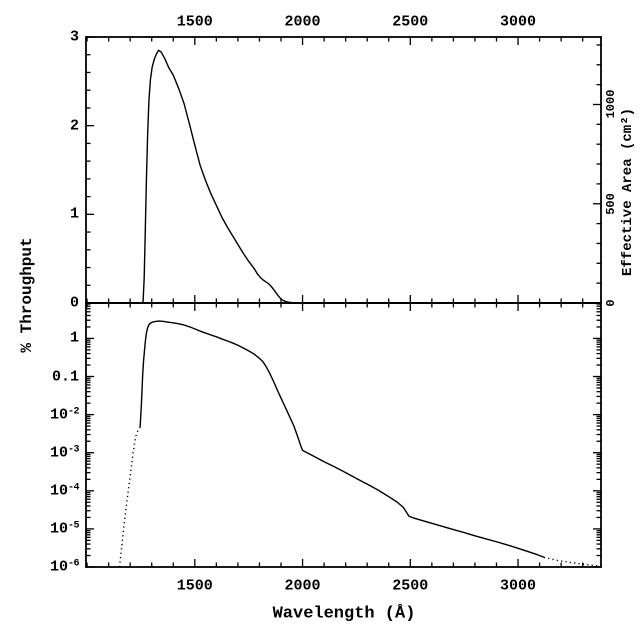 The height and width of the screenshot is (634, 643). Describe the element at coordinates (628, 192) in the screenshot. I see `y-axis-title-right: Effective Area (cm²)` at that location.